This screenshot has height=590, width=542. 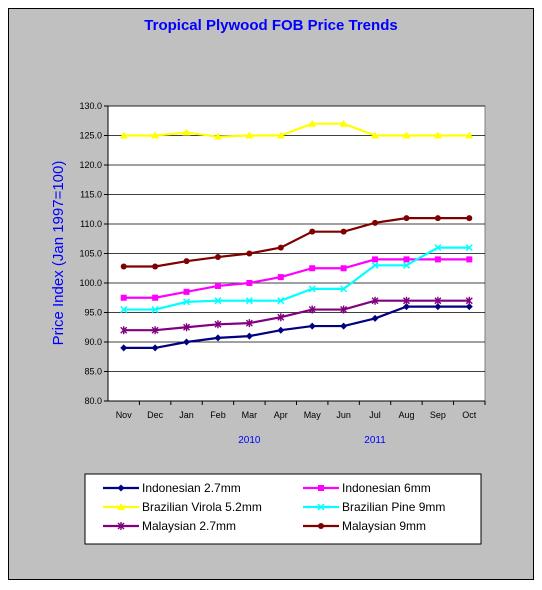 I want to click on x-tick-label: Feb, so click(x=218, y=415).